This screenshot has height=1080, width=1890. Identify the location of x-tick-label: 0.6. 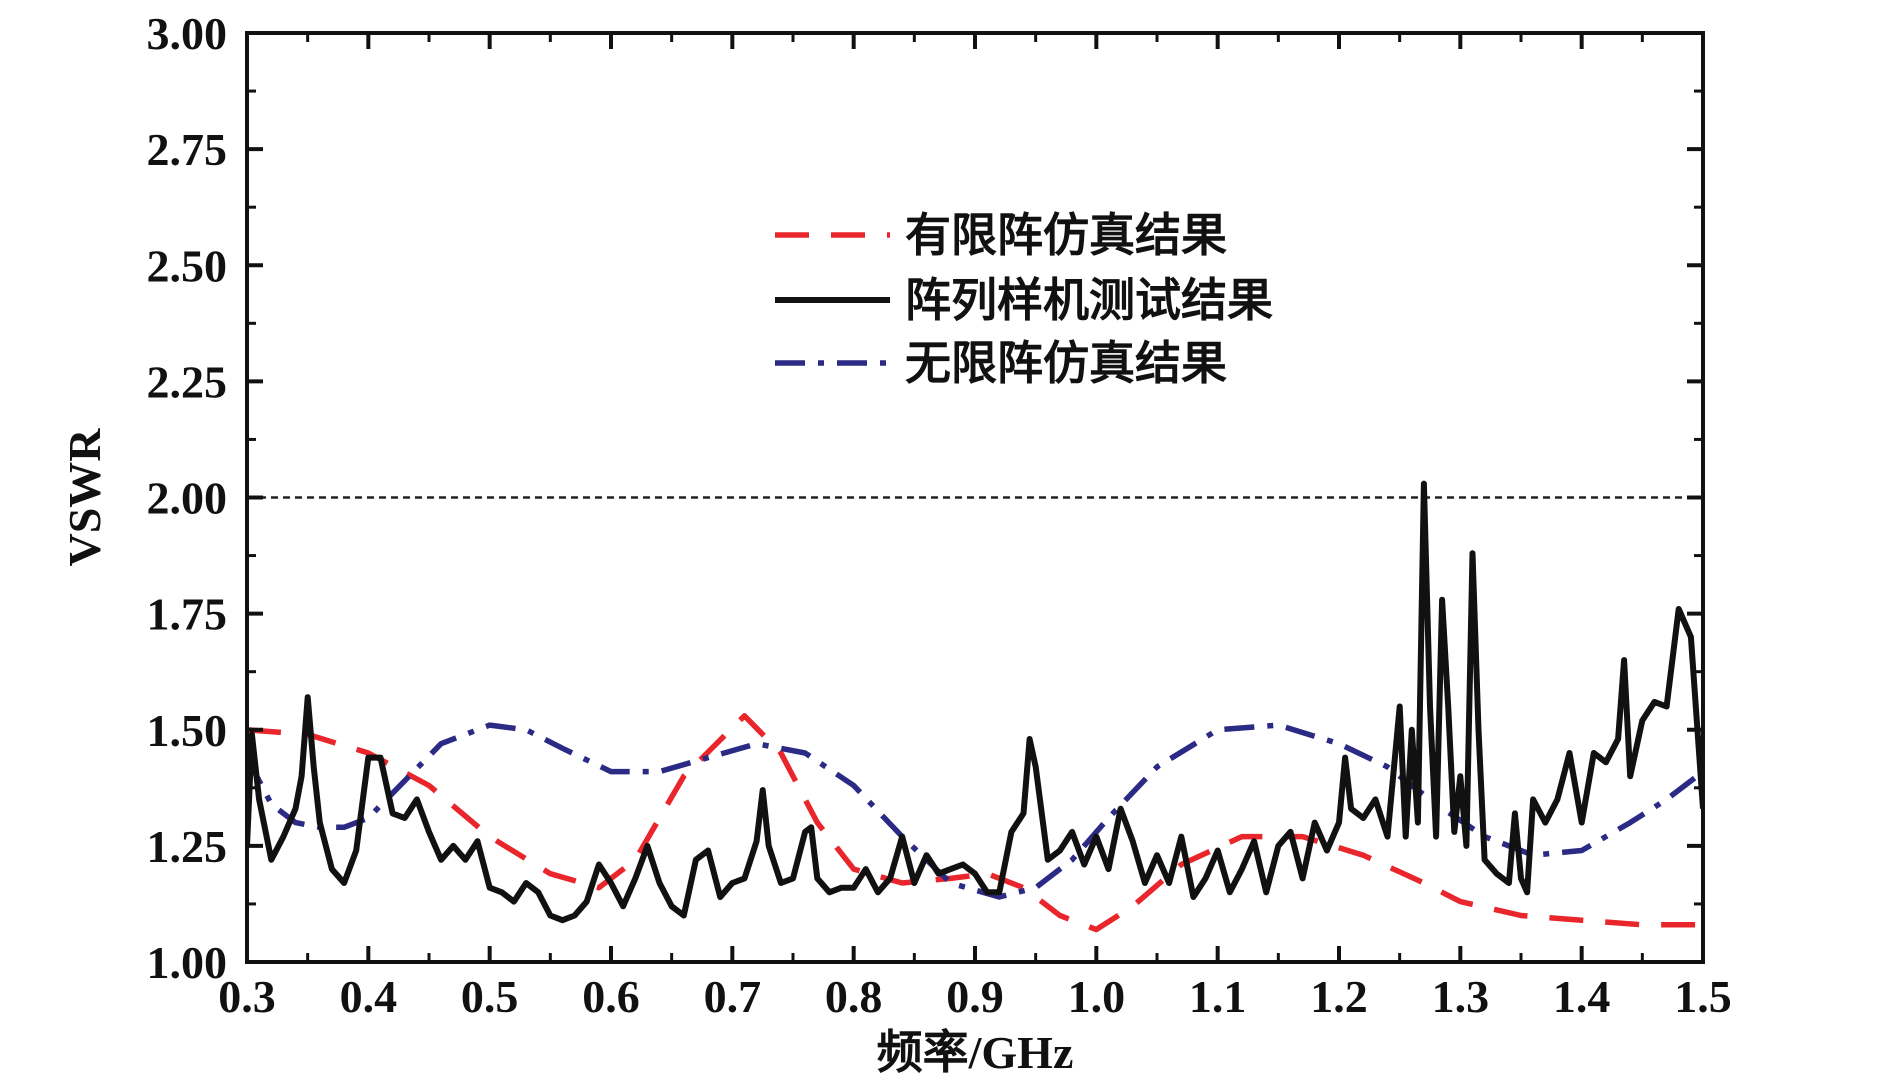
(611, 996).